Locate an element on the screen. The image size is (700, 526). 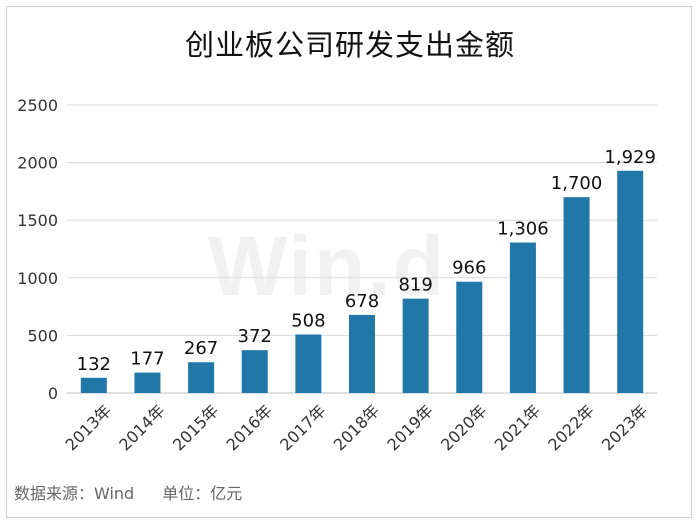
x-tick-label: 2018年 is located at coordinates (357, 428).